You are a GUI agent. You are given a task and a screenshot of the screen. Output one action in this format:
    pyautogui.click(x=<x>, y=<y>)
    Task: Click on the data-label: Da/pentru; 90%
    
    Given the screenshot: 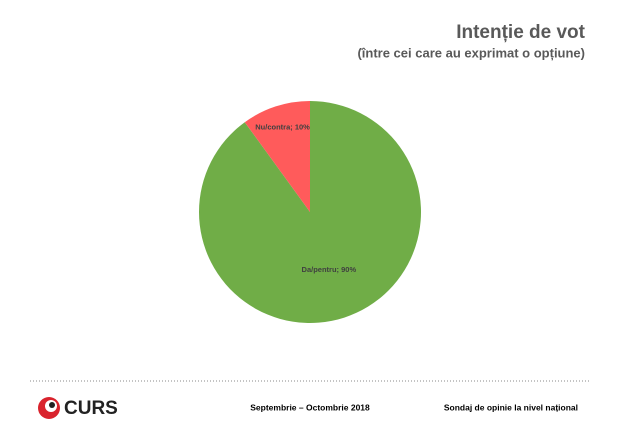 What is the action you would take?
    pyautogui.click(x=329, y=269)
    